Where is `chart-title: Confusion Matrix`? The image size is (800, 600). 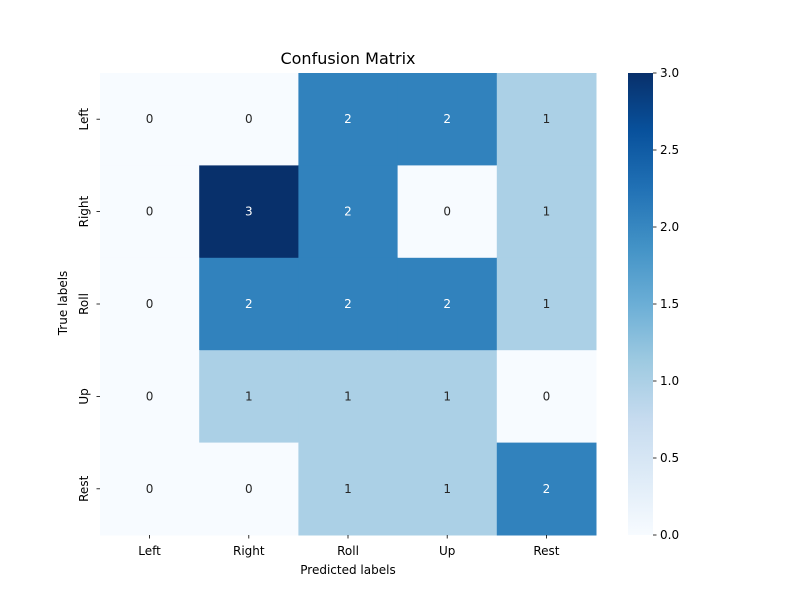
chart-title: Confusion Matrix is located at coordinates (347, 58).